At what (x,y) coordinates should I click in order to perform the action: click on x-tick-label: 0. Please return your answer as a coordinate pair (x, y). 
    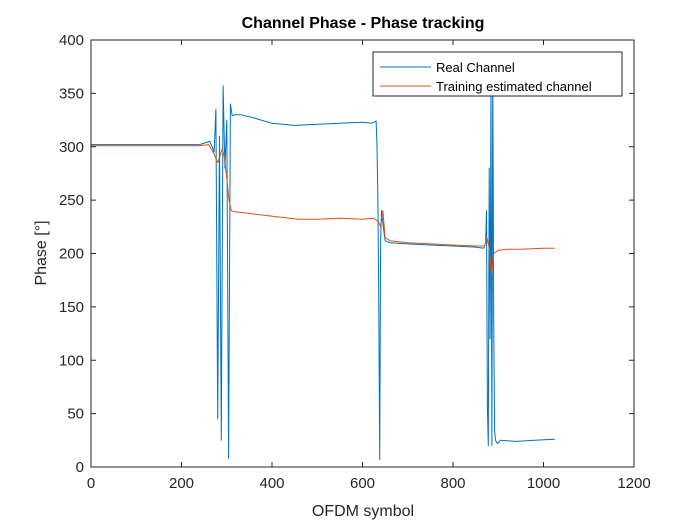
    Looking at the image, I should click on (91, 483).